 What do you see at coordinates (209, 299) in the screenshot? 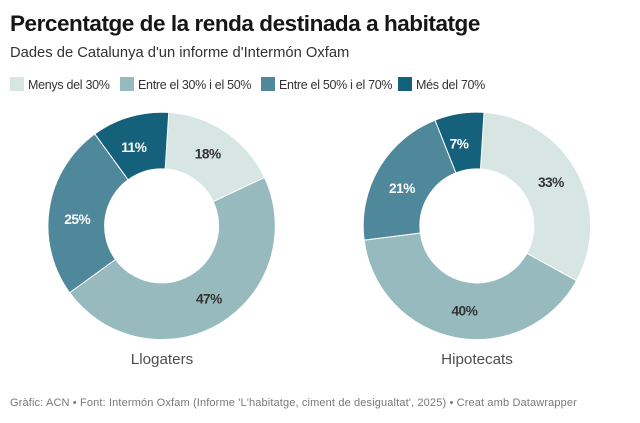
I see `svg-text: 47%` at bounding box center [209, 299].